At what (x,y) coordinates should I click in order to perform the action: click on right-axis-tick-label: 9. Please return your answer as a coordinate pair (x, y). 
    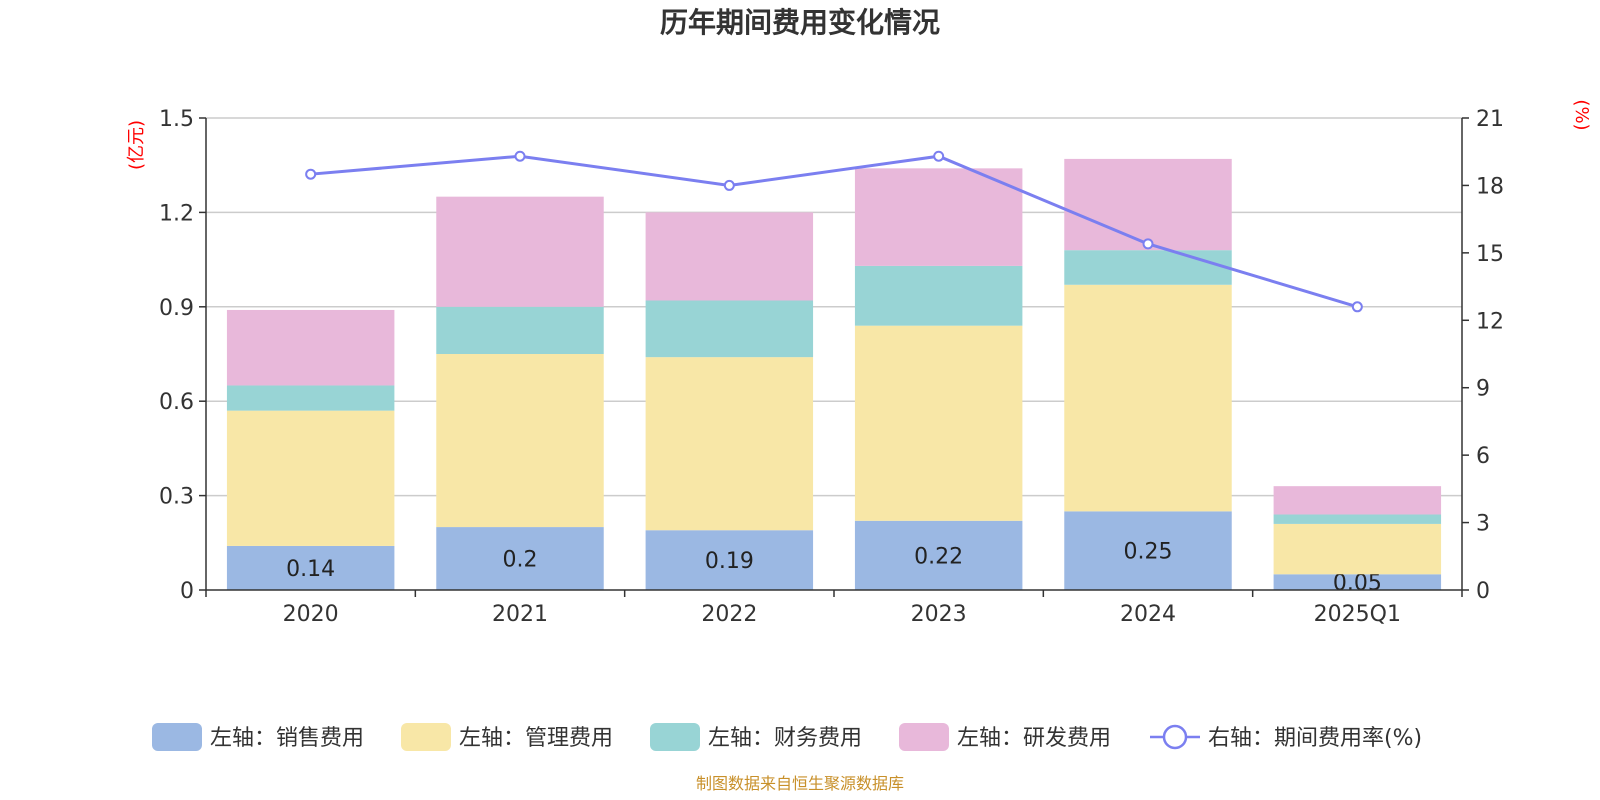
    Looking at the image, I should click on (1483, 389).